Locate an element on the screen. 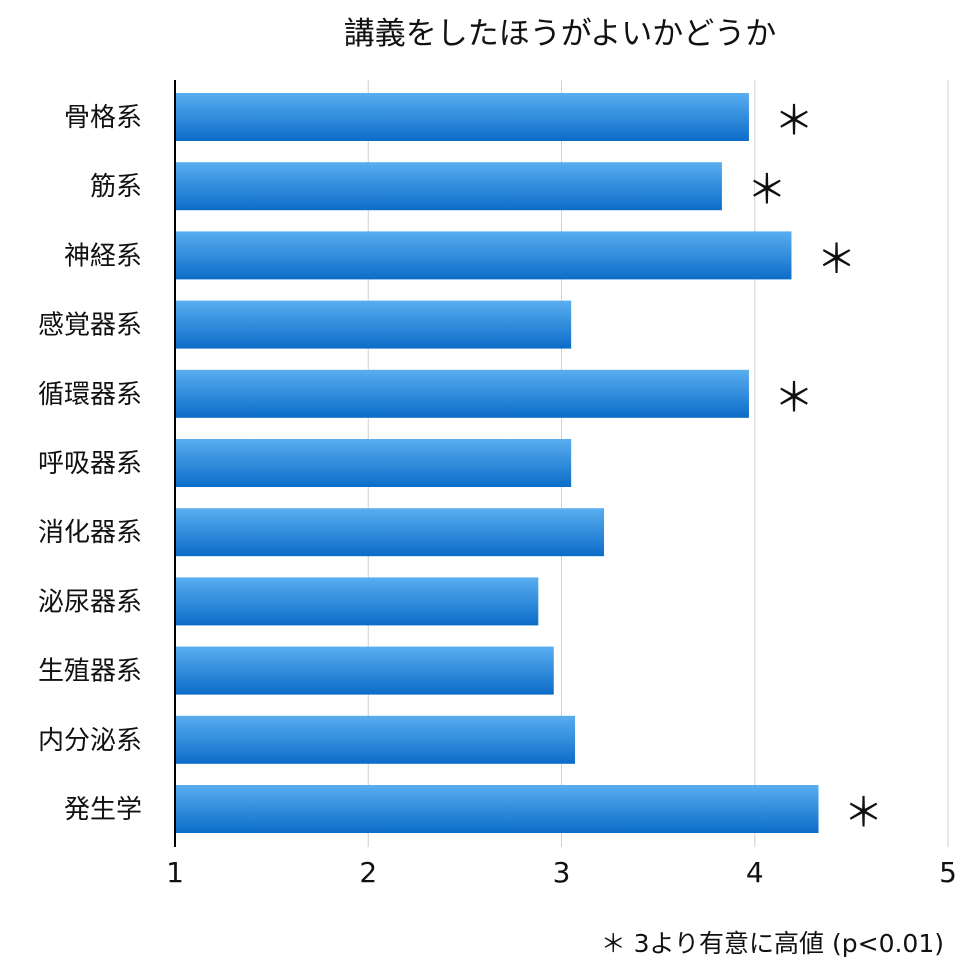 Image resolution: width=971 pixels, height=971 pixels. x-tick-label: 4 is located at coordinates (755, 872).